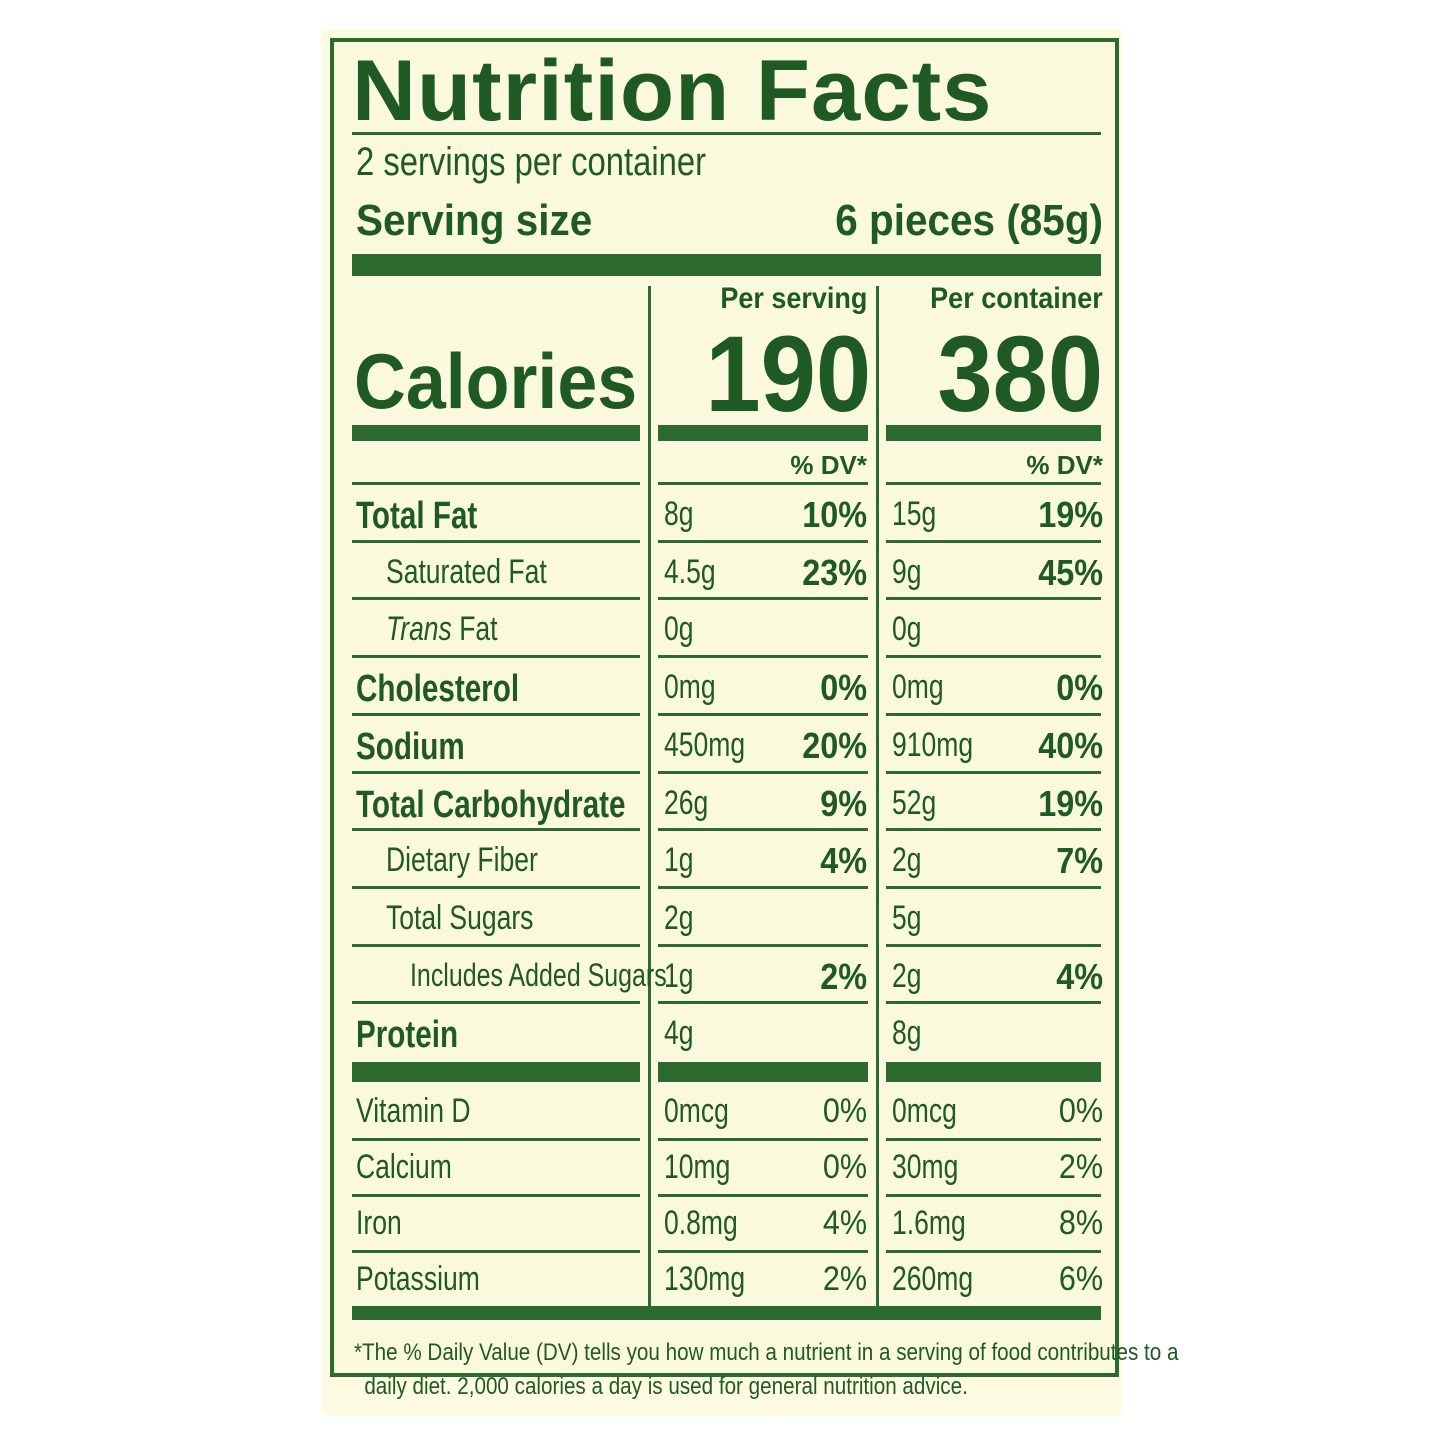 This screenshot has height=1445, width=1445. Describe the element at coordinates (907, 860) in the screenshot. I see `container-amount: 2g` at that location.